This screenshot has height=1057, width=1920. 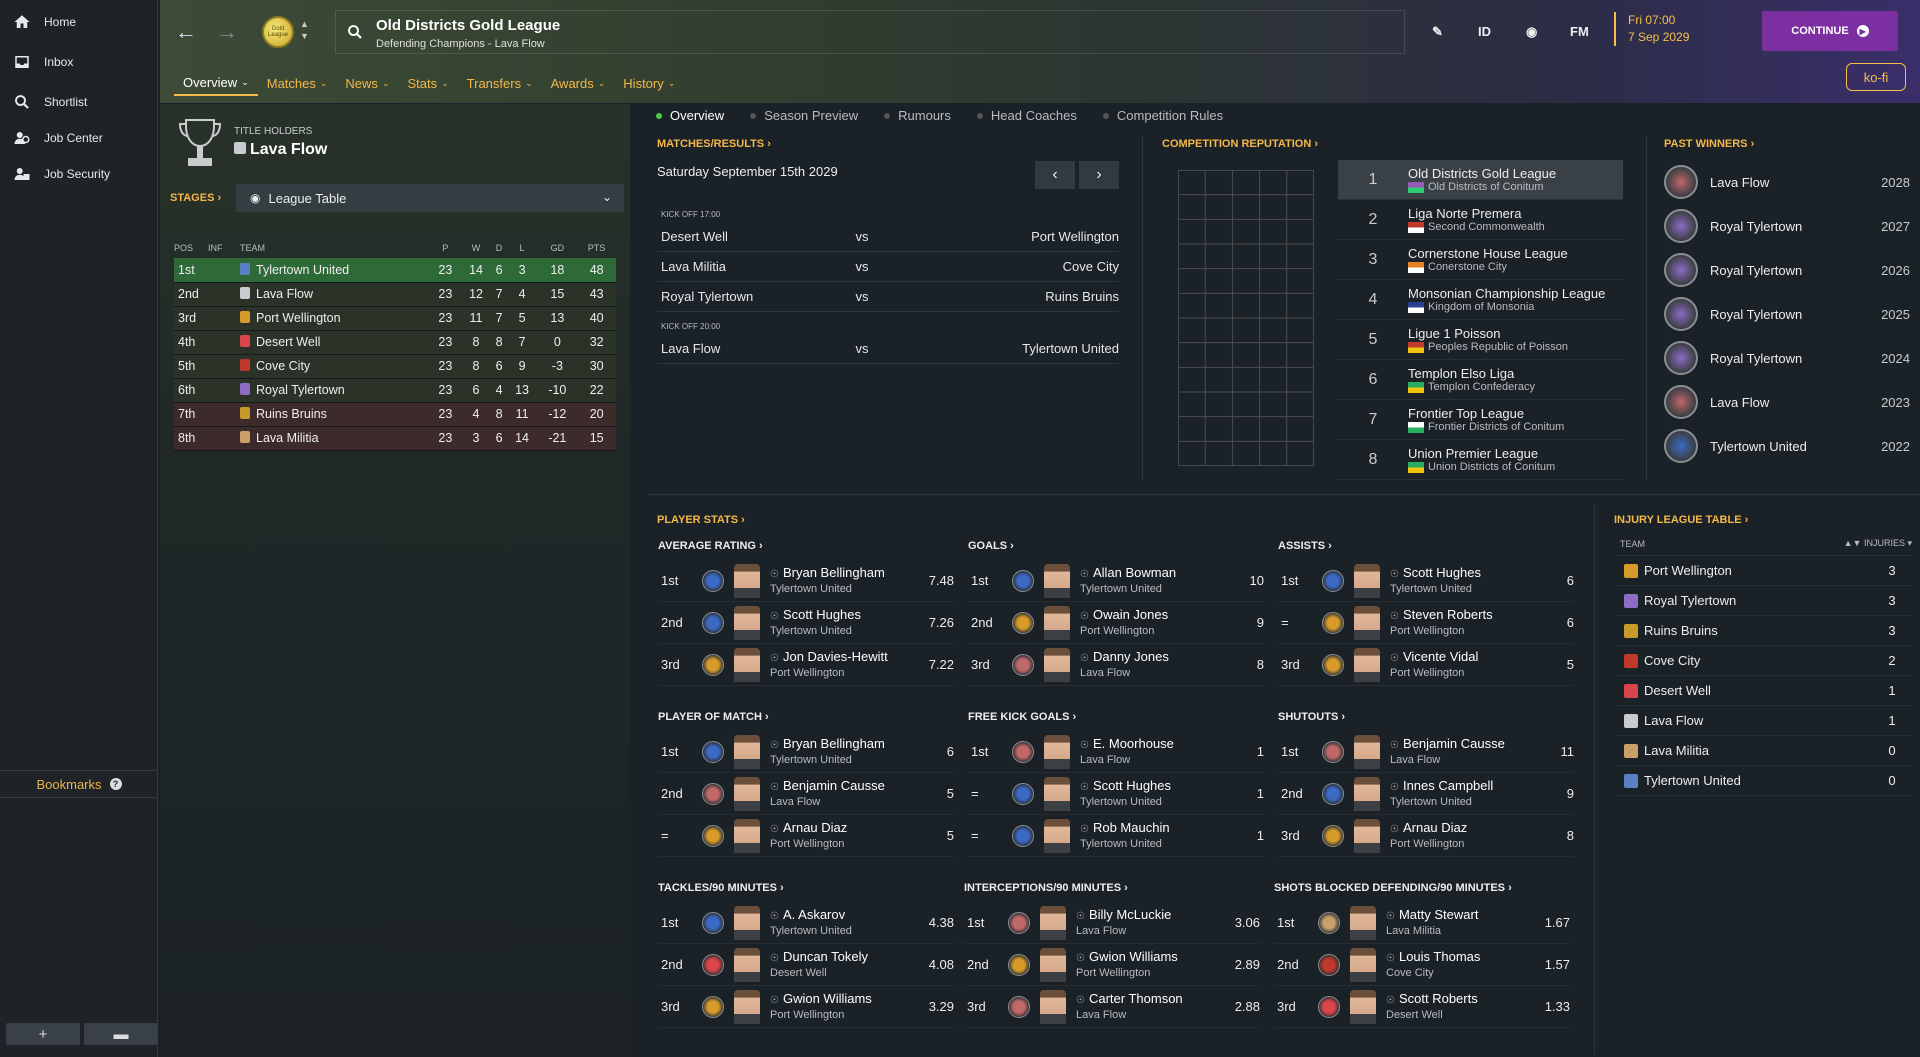 I want to click on table-row: 4th Desert Well 23 8 8 7 0 32, so click(x=395, y=342).